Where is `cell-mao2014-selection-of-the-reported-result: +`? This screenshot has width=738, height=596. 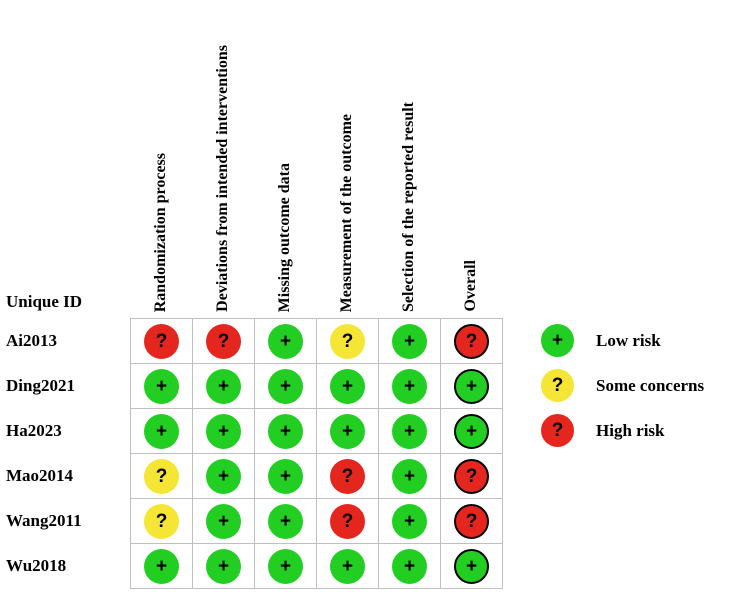 cell-mao2014-selection-of-the-reported-result: + is located at coordinates (410, 476).